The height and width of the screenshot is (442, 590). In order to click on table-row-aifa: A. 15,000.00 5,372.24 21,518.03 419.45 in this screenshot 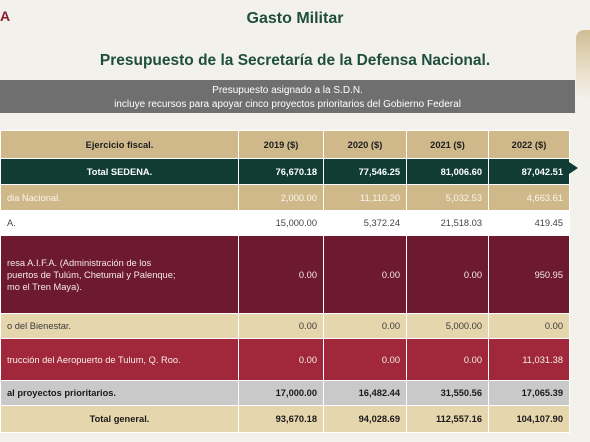, I will do `click(285, 223)`.